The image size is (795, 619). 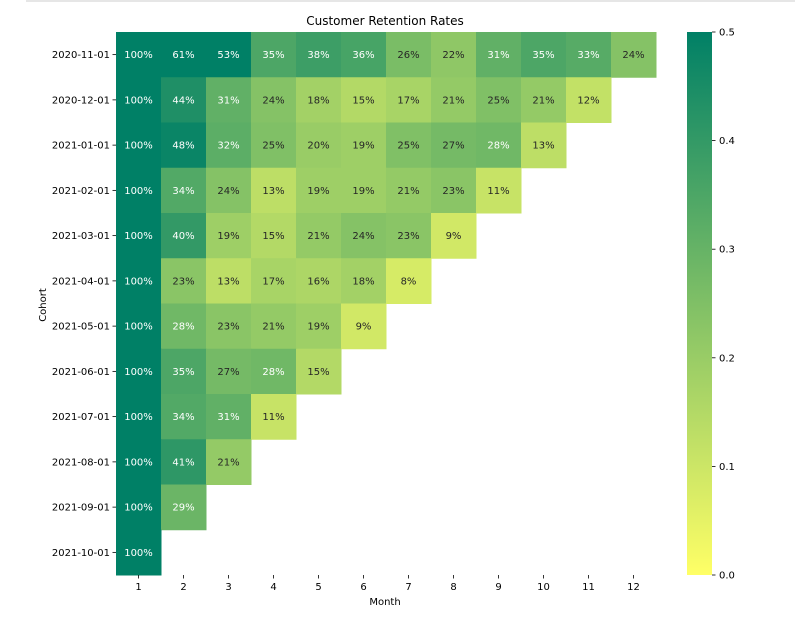 I want to click on y-tick-label: 2021-07-01, so click(x=81, y=417).